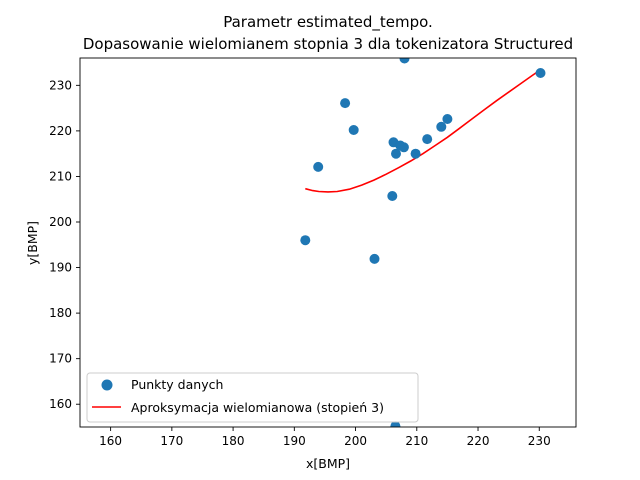  What do you see at coordinates (233, 441) in the screenshot?
I see `x-tick-label: 180` at bounding box center [233, 441].